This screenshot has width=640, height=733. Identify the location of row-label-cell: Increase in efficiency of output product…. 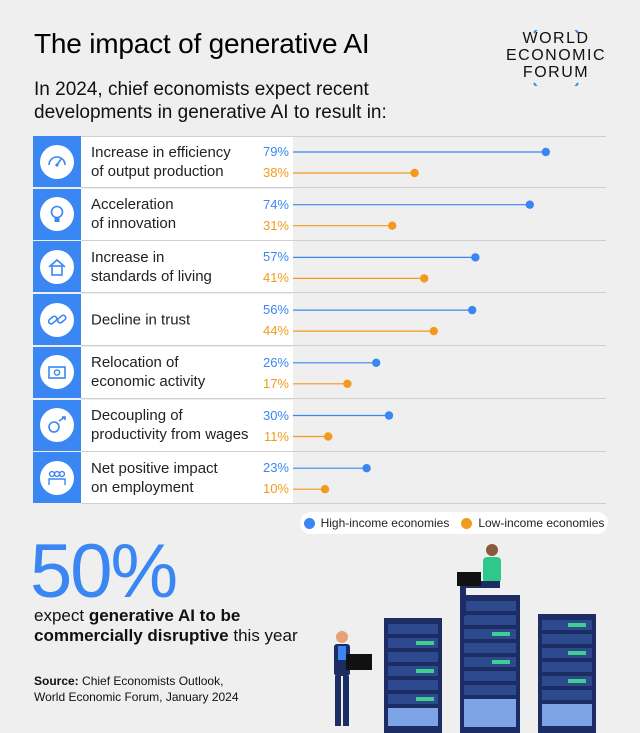
(187, 161).